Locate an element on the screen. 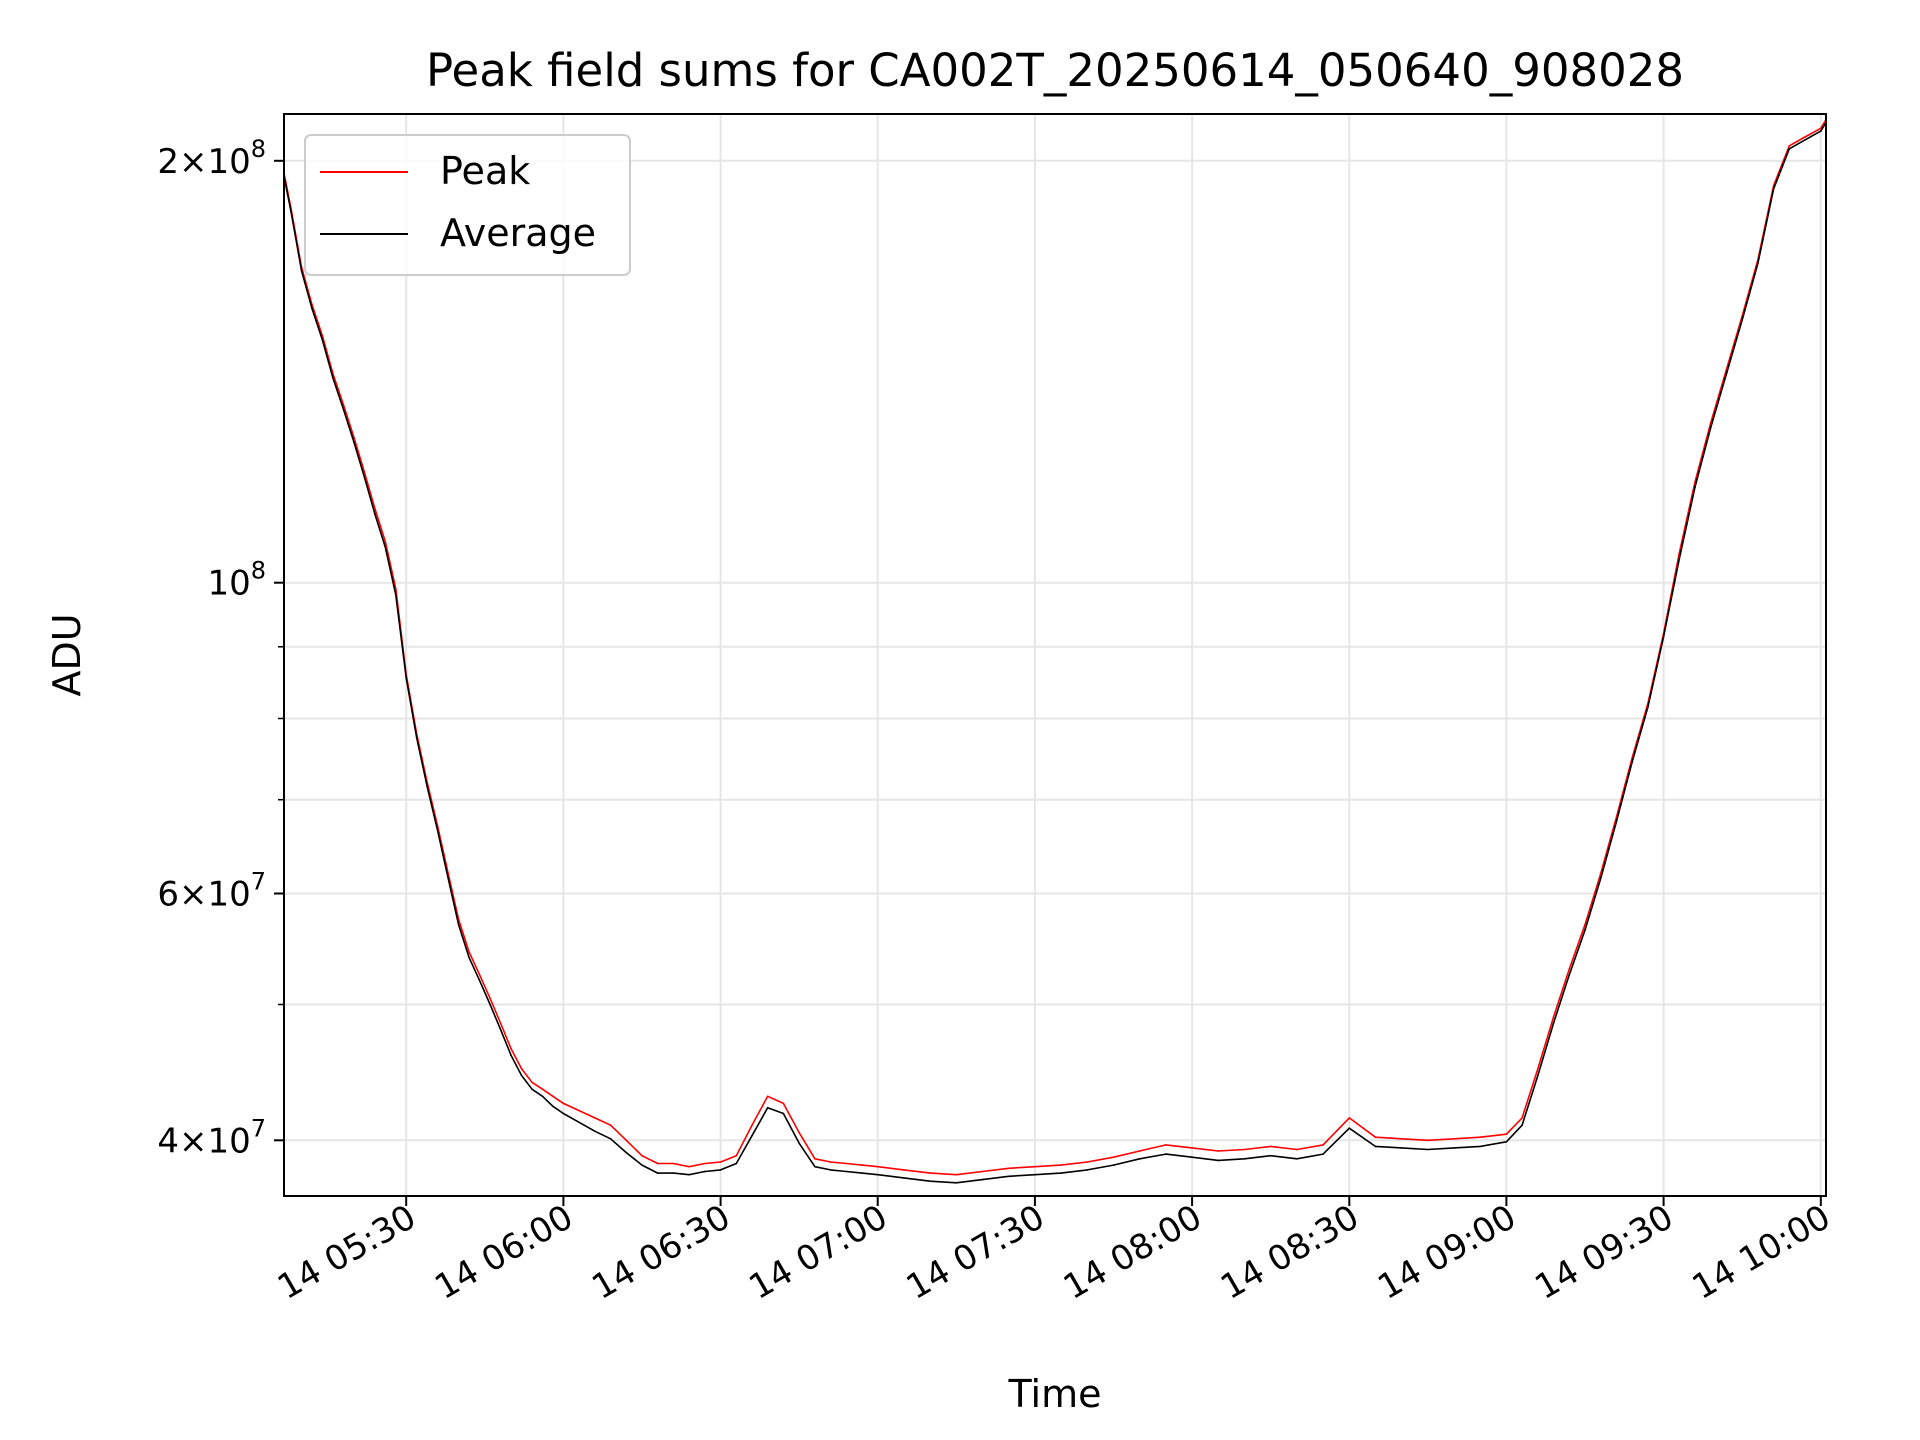 The width and height of the screenshot is (1920, 1440). legend-label-average: Average is located at coordinates (518, 233).